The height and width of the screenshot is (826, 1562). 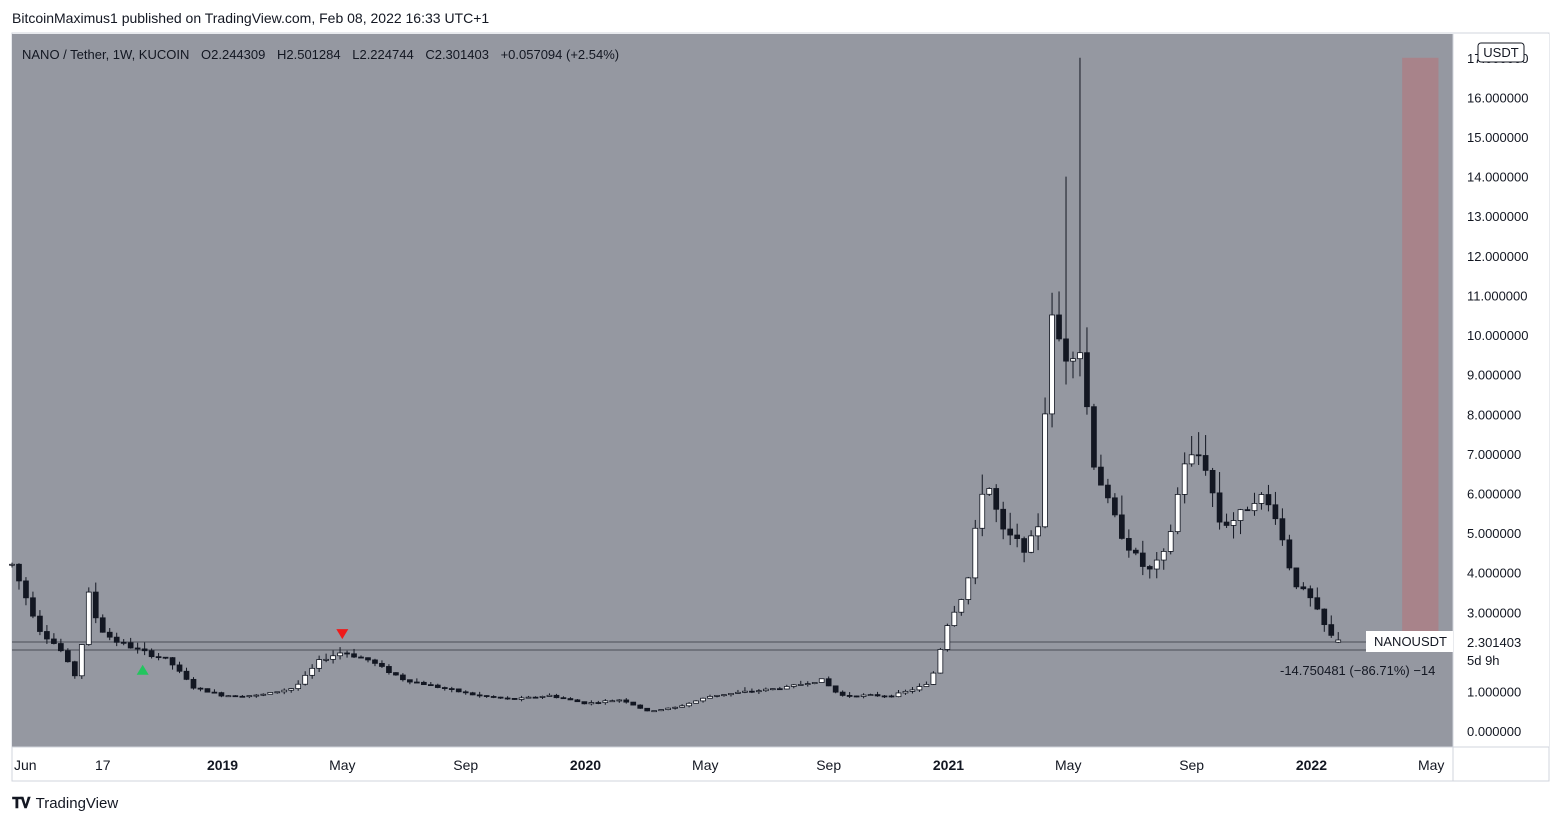 What do you see at coordinates (1501, 390) in the screenshot?
I see `price-scale` at bounding box center [1501, 390].